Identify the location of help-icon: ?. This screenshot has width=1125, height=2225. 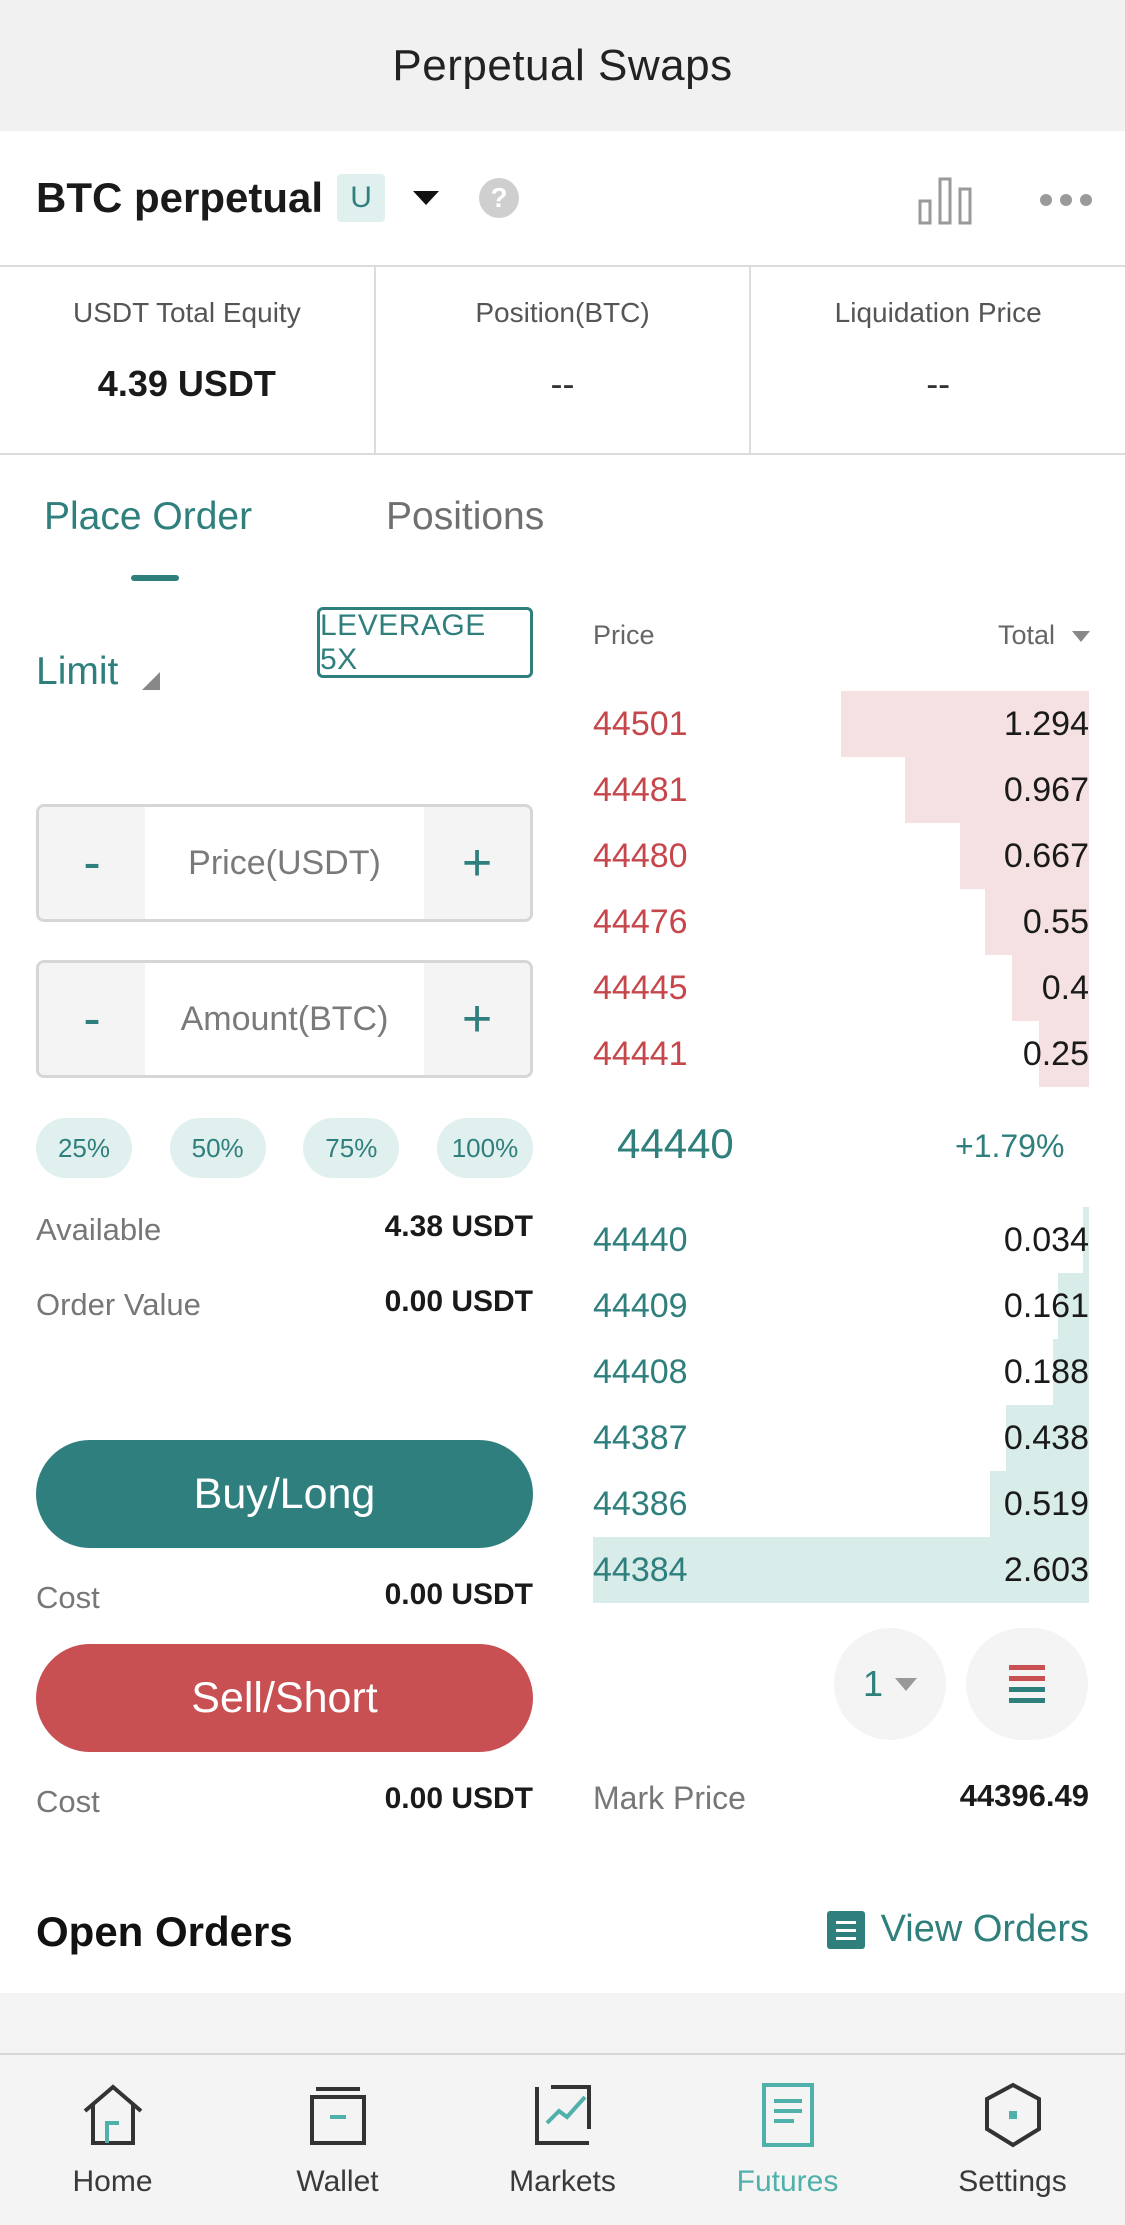
(499, 198).